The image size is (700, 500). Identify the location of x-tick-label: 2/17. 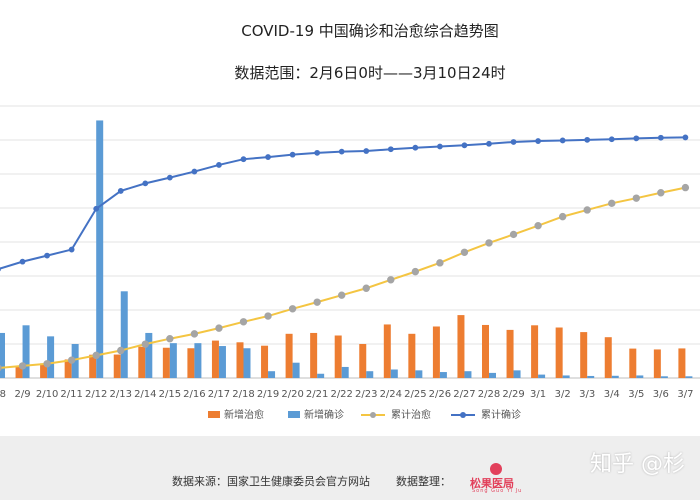
(219, 394).